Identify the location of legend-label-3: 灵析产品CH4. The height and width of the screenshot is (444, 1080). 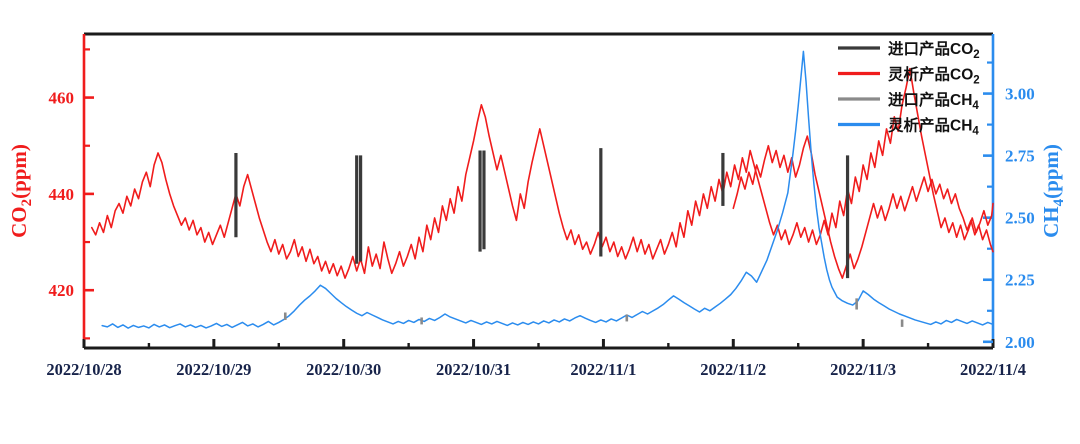
(933, 127).